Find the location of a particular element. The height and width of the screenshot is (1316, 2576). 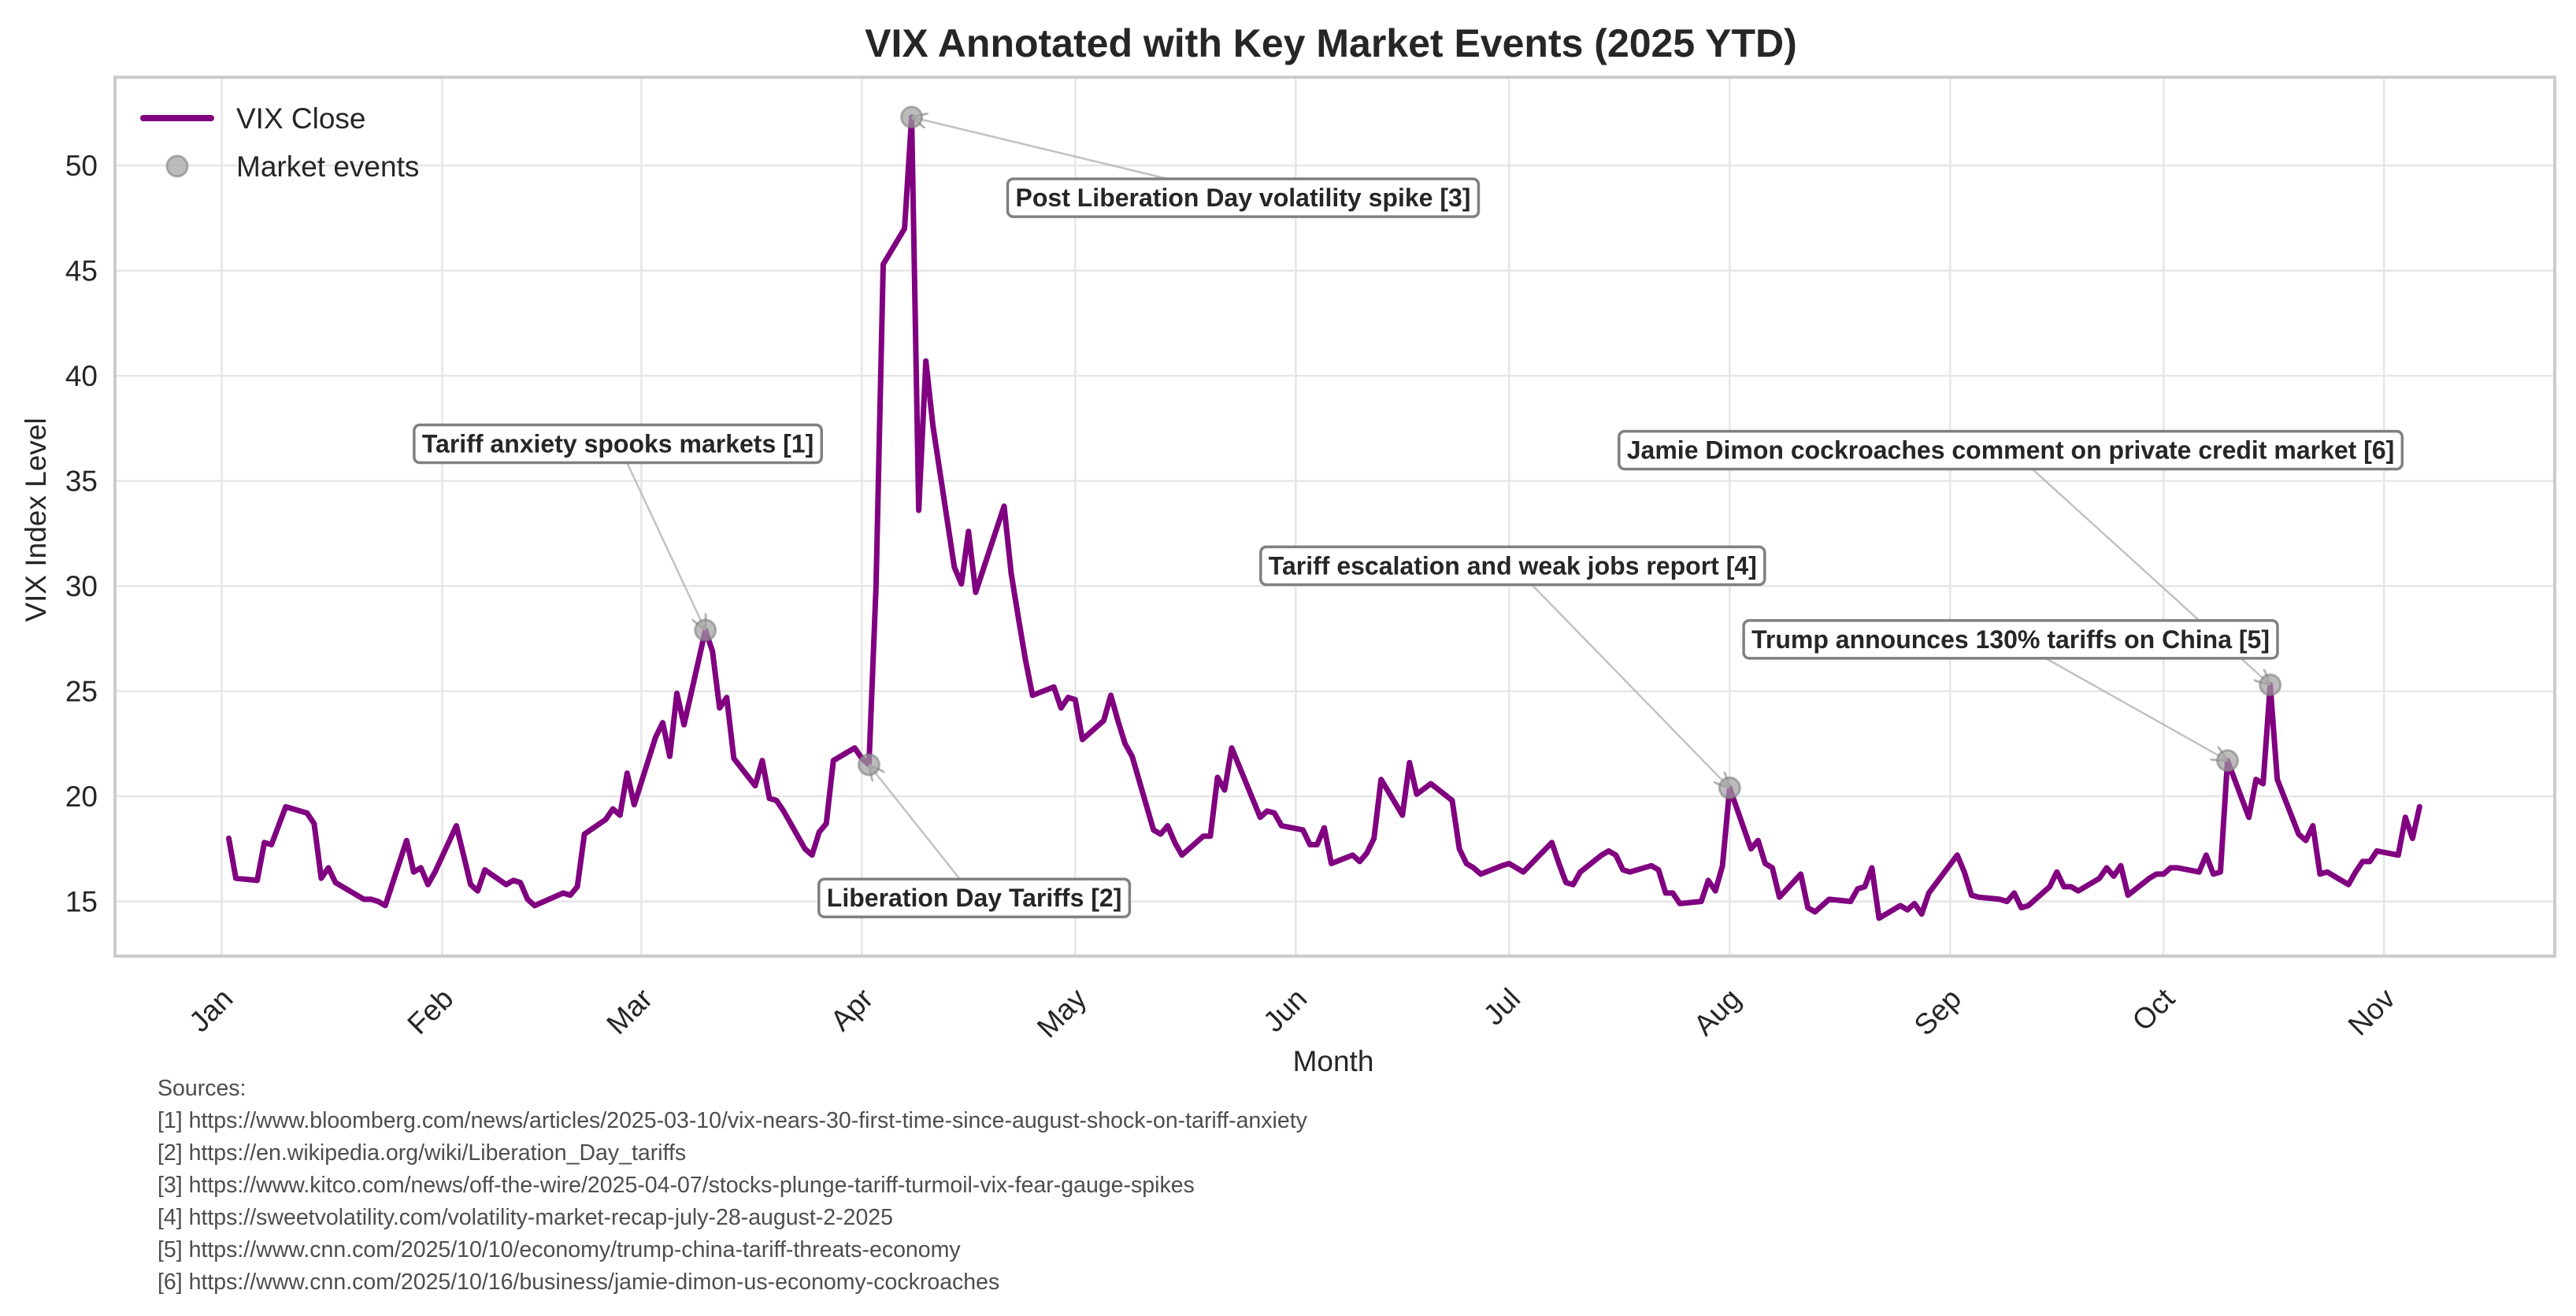

legend-marker-swatch is located at coordinates (177, 166).